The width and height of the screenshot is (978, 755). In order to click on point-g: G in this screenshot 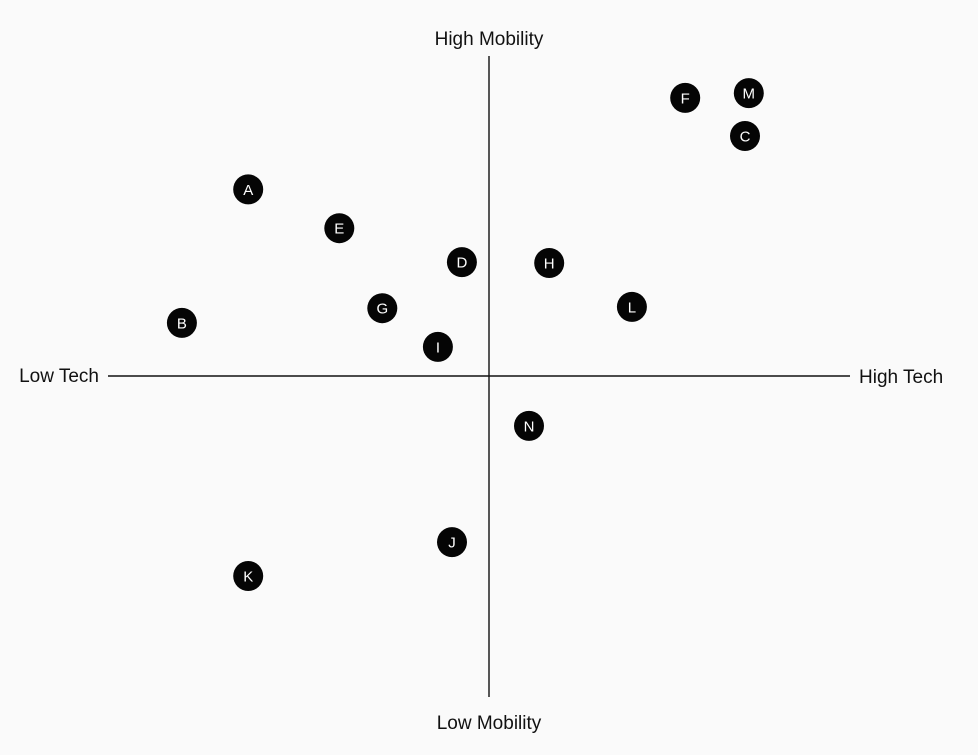, I will do `click(382, 308)`.